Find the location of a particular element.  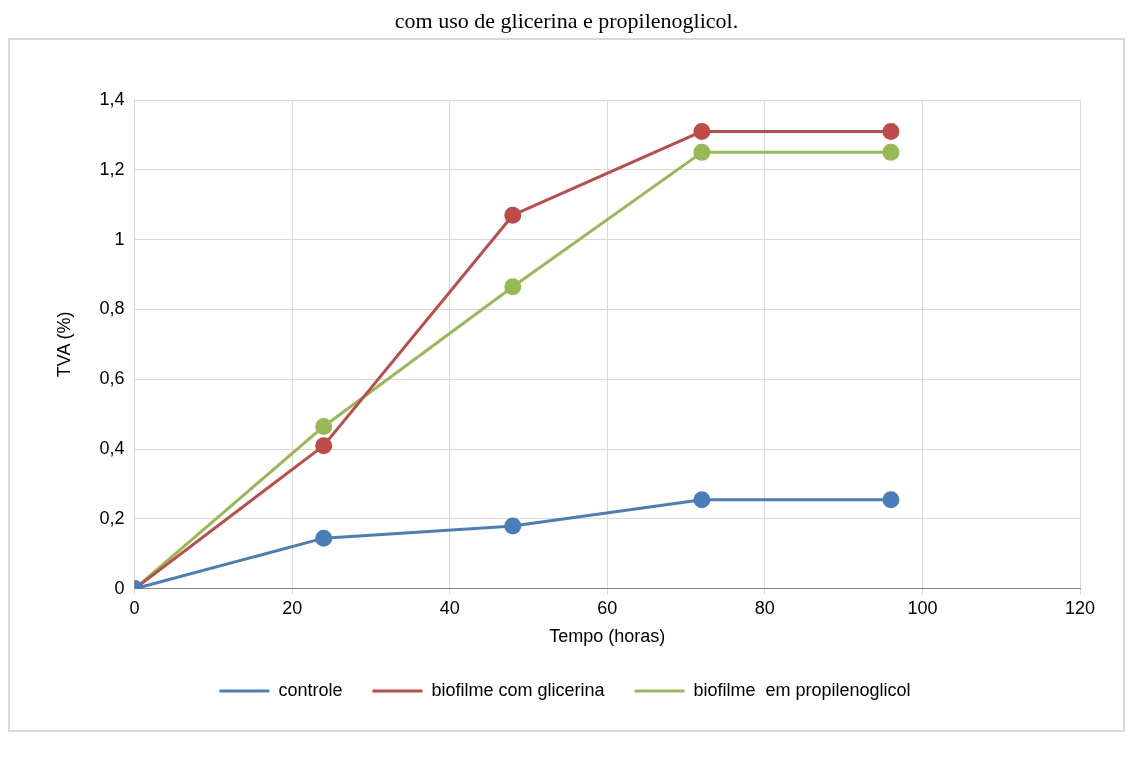

chart-title: com uso de glicerina e propilenoglicol. is located at coordinates (566, 21).